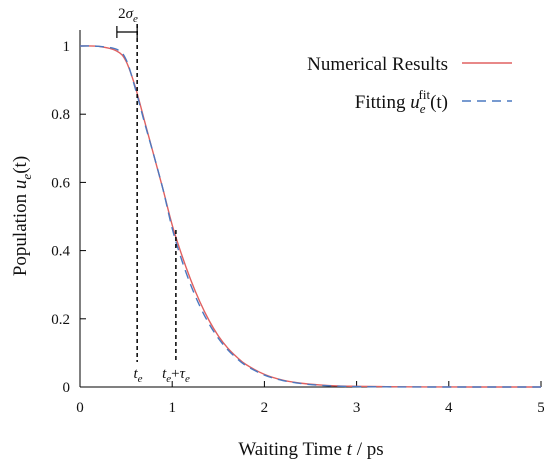  Describe the element at coordinates (409, 85) in the screenshot. I see `legend: Numerical Results Fitting uefit(t)` at that location.